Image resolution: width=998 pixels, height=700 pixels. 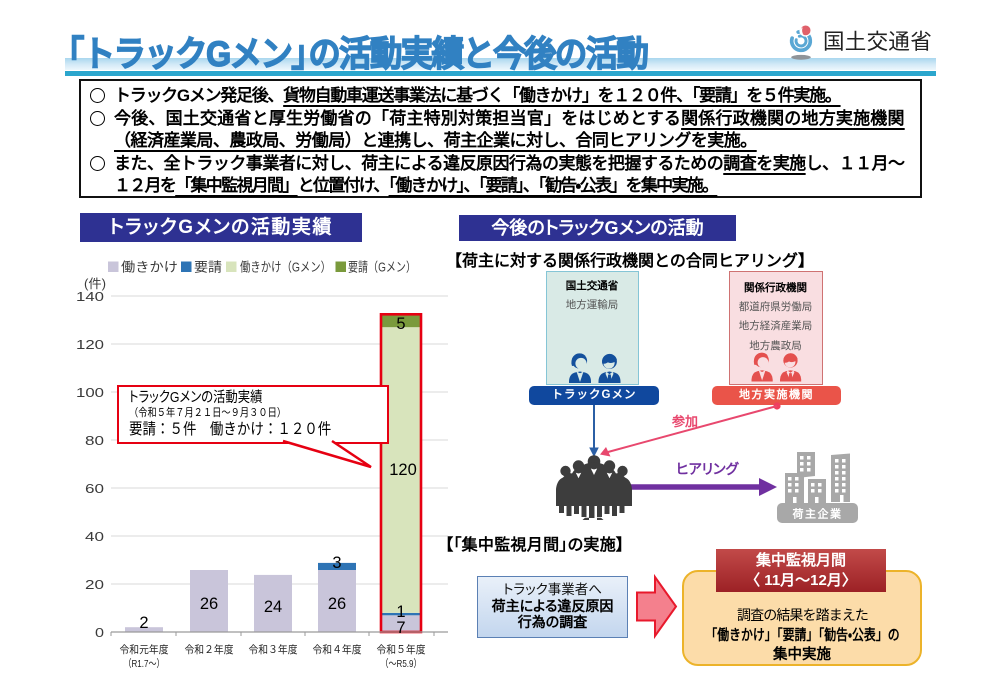 What do you see at coordinates (149, 267) in the screenshot?
I see `svg-text: 働きかけ` at bounding box center [149, 267].